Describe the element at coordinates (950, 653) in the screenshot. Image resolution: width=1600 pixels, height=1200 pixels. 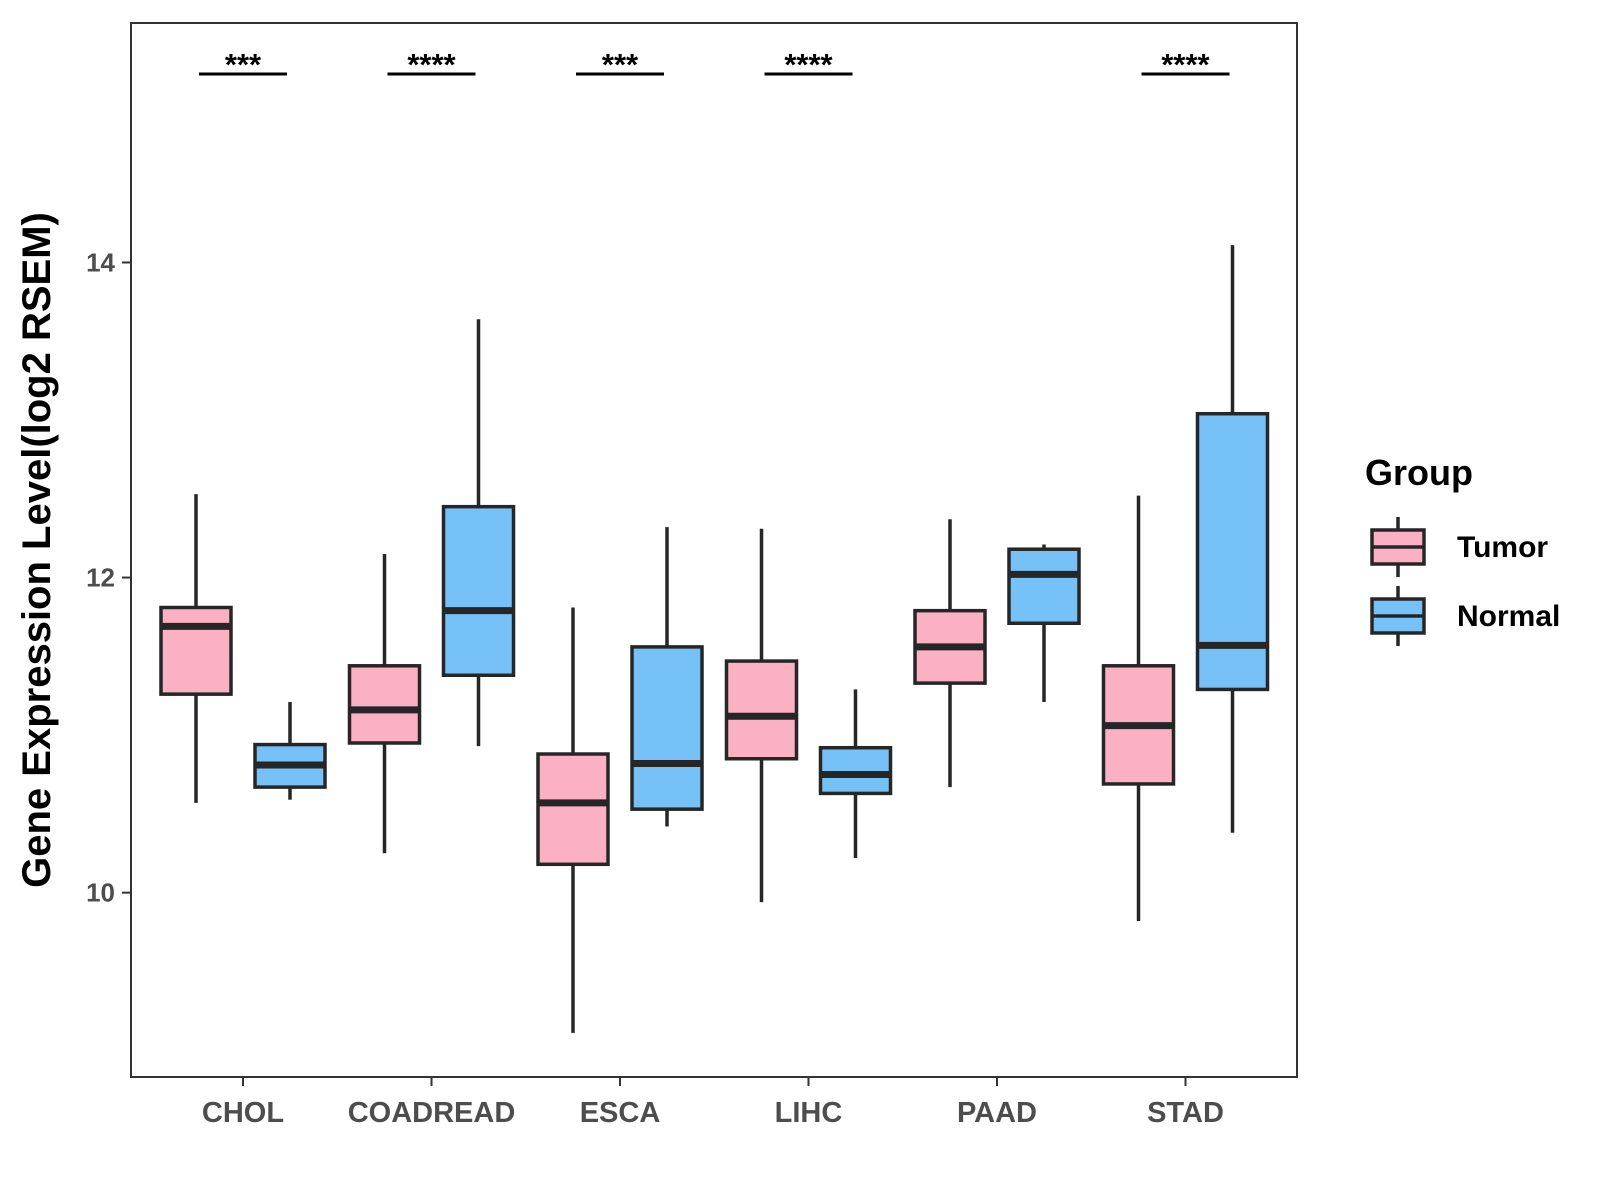
I see `box-tumor-paad` at that location.